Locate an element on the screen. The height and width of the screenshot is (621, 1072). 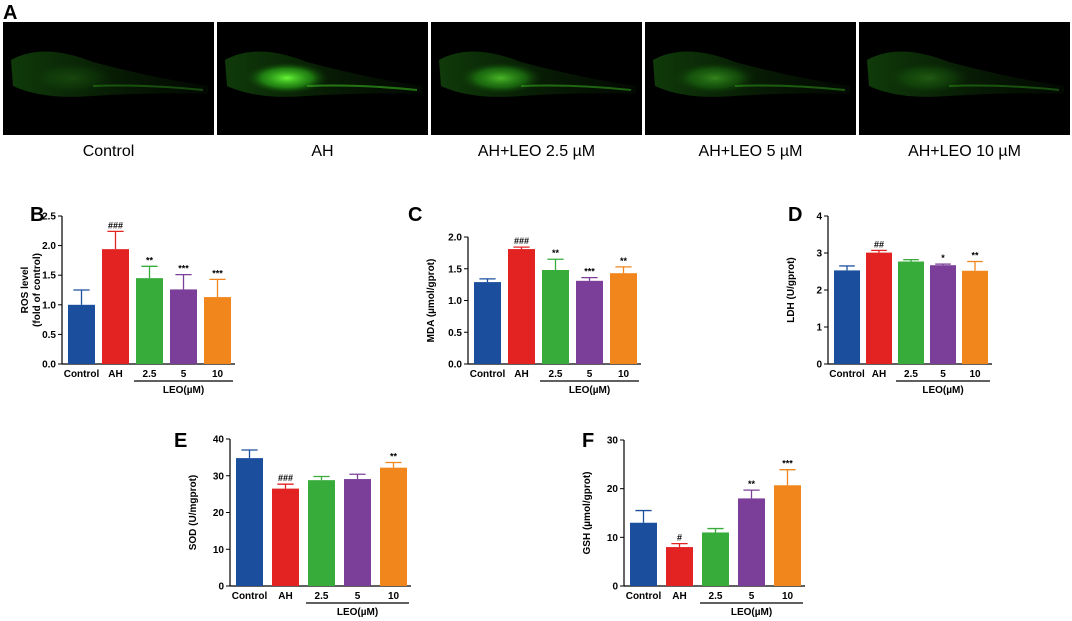
image-label: Control is located at coordinates (108, 151).